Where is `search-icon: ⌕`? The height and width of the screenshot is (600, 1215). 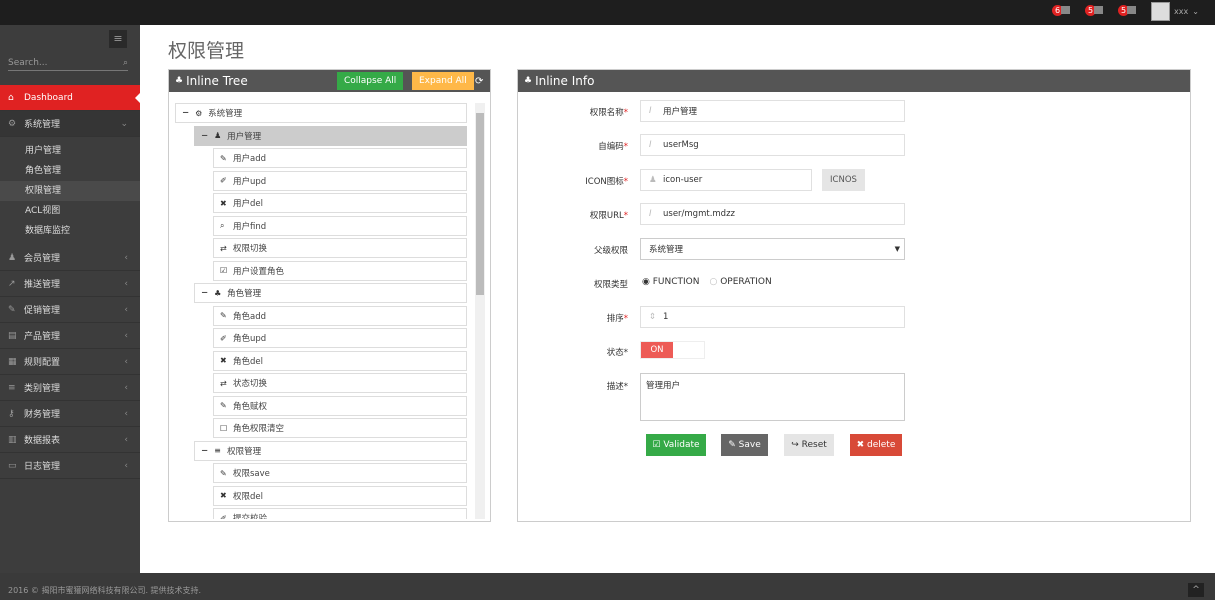 search-icon: ⌕ is located at coordinates (125, 62).